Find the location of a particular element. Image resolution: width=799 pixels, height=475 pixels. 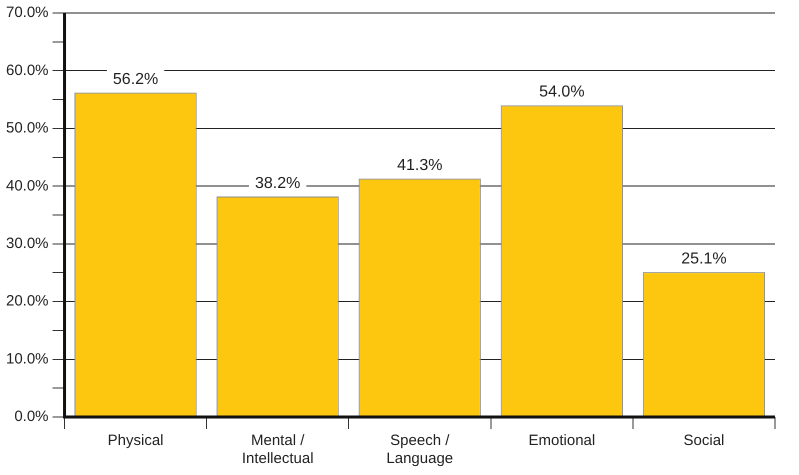

data-label: 54.0% is located at coordinates (562, 92).